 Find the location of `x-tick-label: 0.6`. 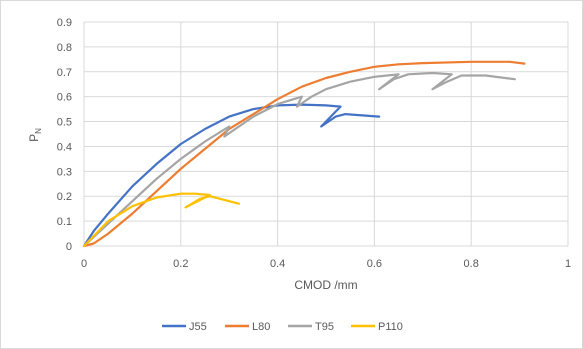

x-tick-label: 0.6 is located at coordinates (374, 264).